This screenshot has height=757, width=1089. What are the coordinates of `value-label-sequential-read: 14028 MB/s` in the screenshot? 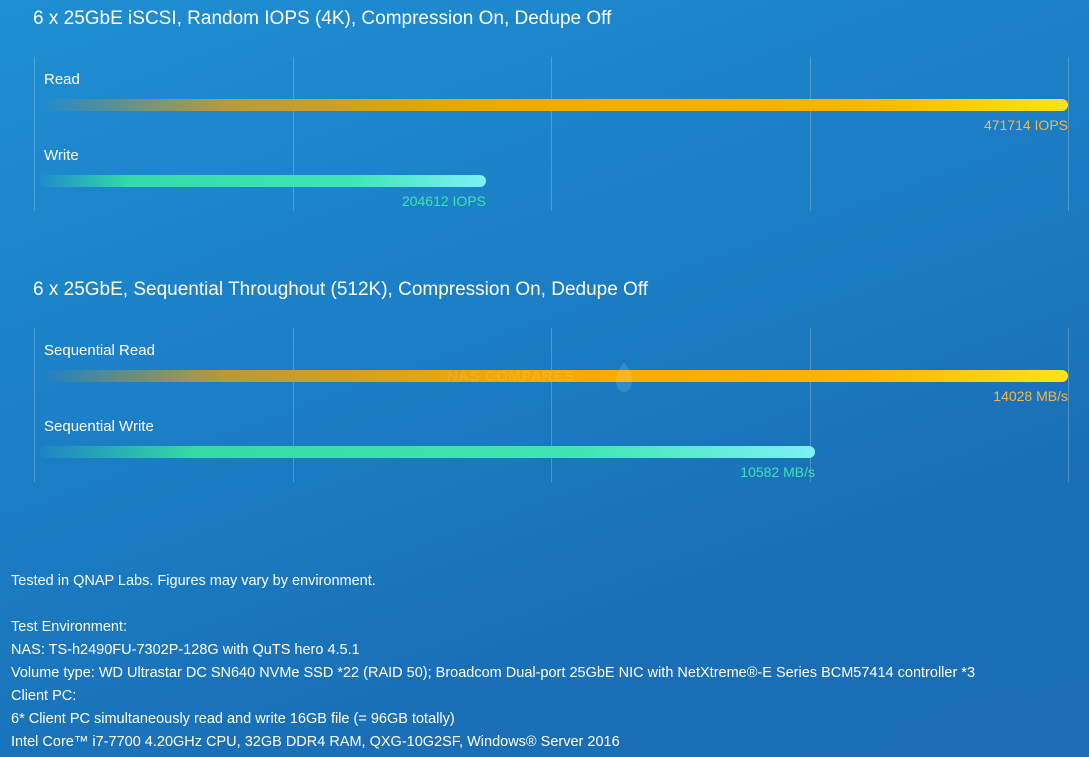 It's located at (1030, 396).